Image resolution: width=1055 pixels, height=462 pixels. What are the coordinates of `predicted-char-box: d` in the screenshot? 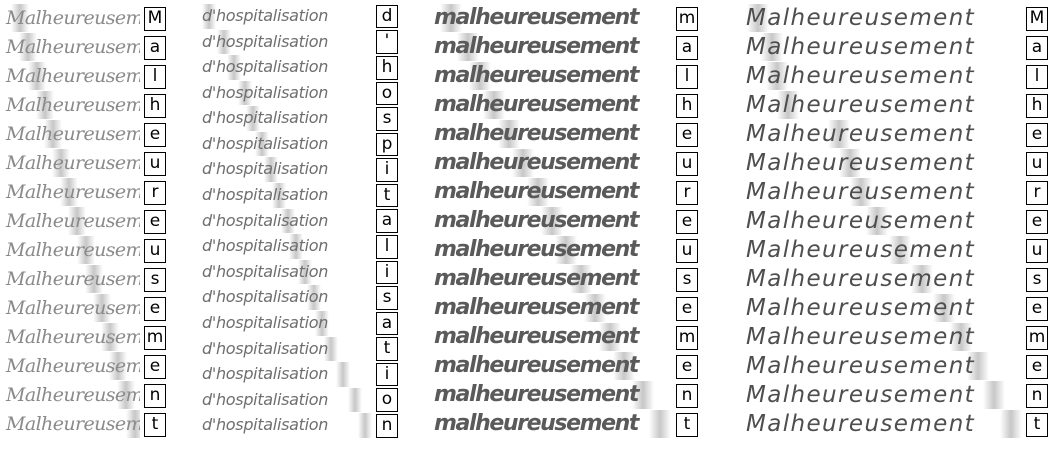 It's located at (387, 16).